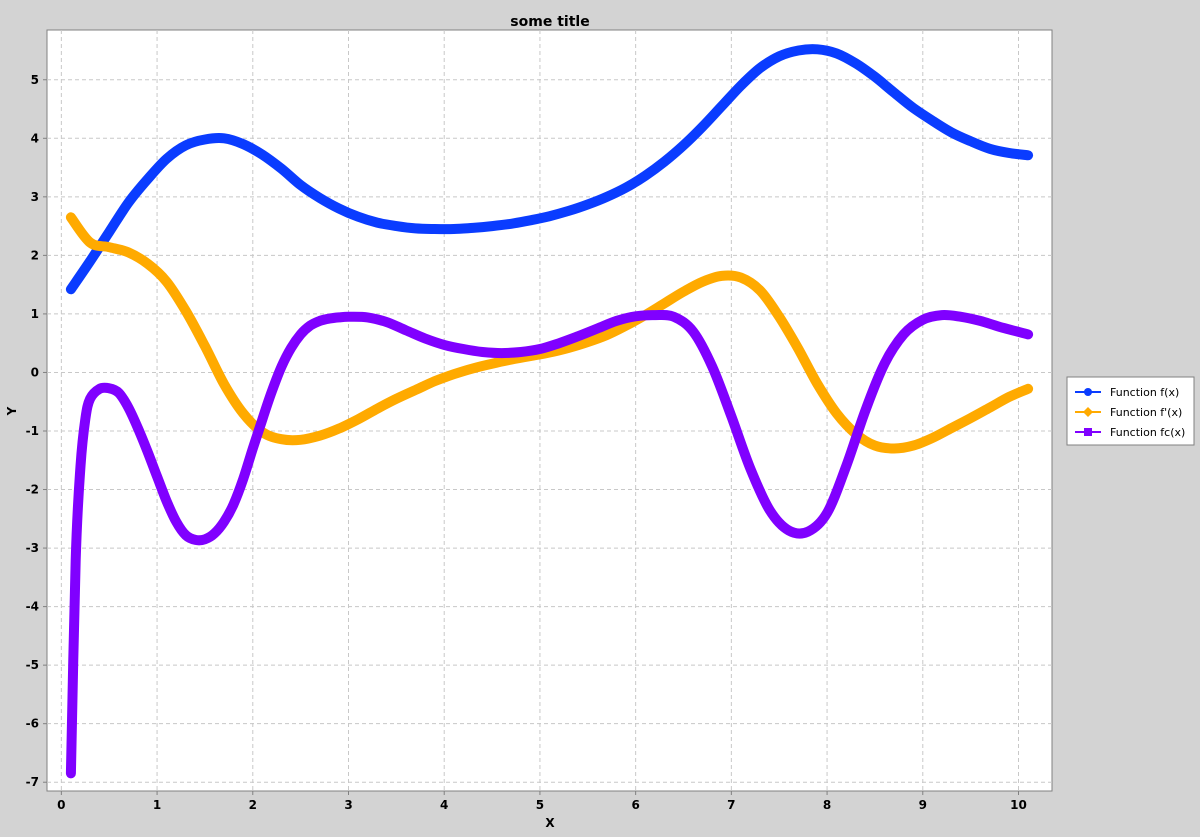  Describe the element at coordinates (827, 805) in the screenshot. I see `x-tick-label: 8` at that location.